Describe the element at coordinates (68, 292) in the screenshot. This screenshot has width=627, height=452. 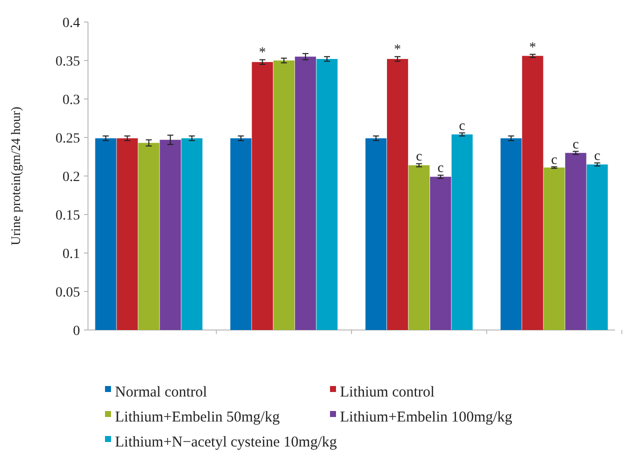
I see `y-tick-label: 0.05` at that location.